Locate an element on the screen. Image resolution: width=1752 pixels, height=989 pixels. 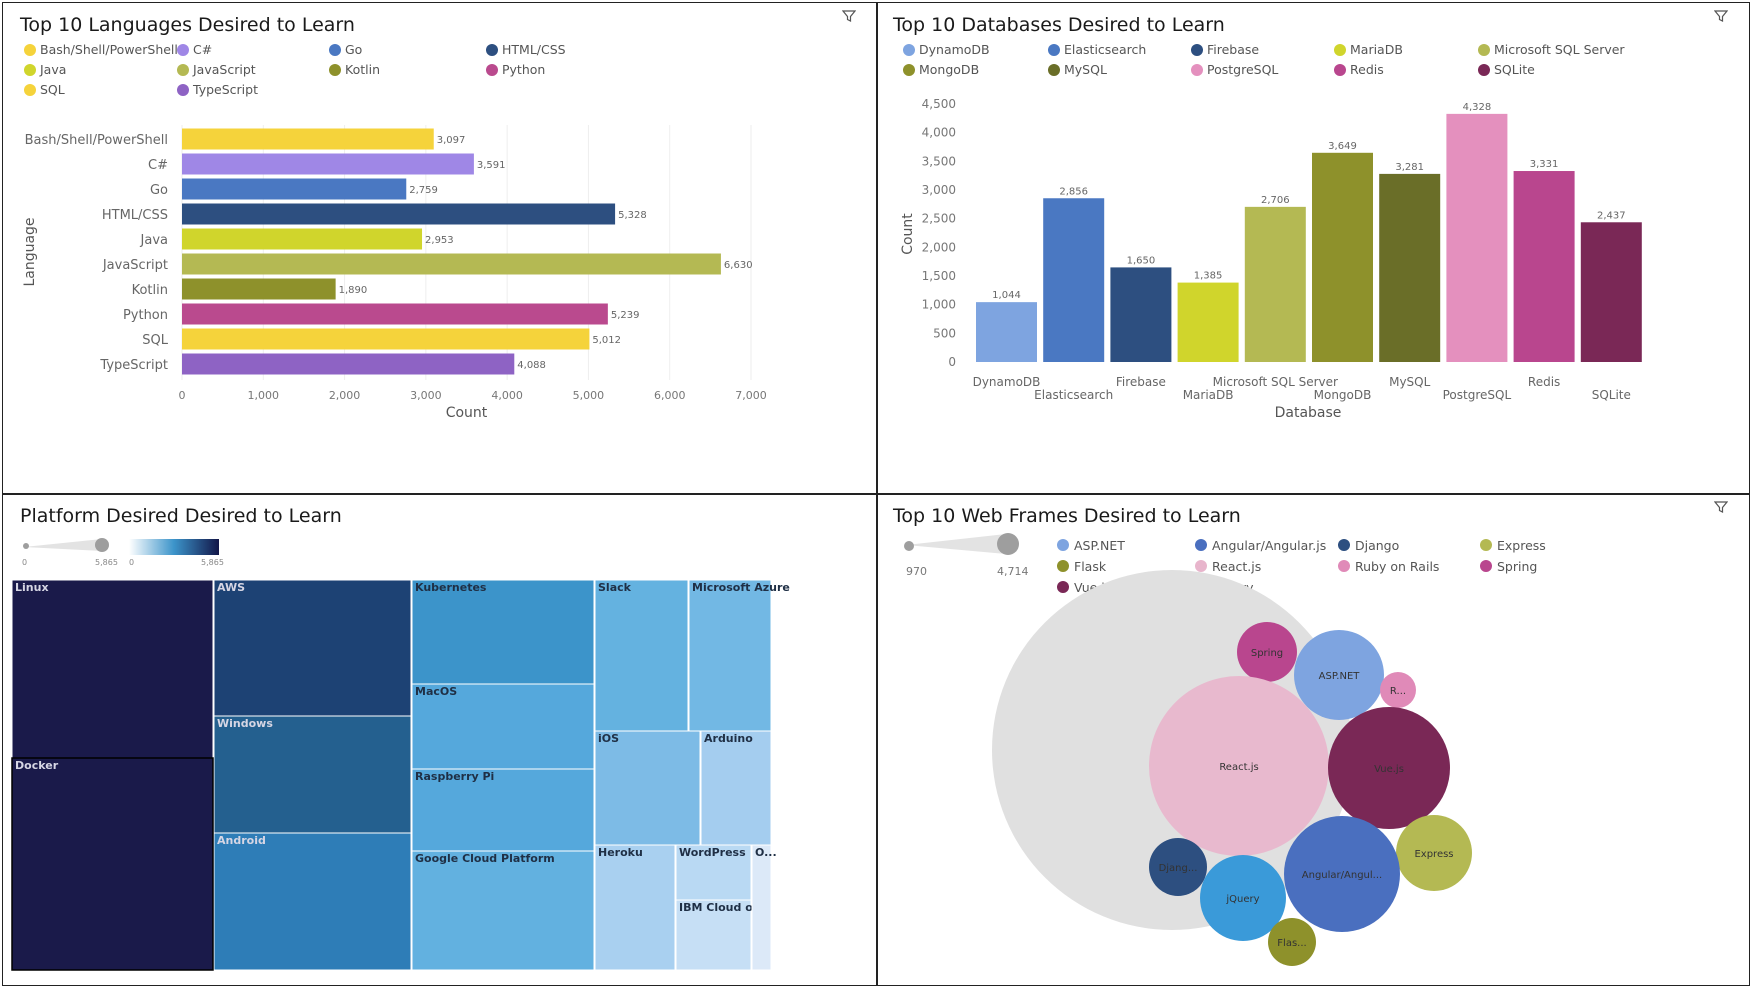
x-tick-label: 1,000 is located at coordinates (264, 395).